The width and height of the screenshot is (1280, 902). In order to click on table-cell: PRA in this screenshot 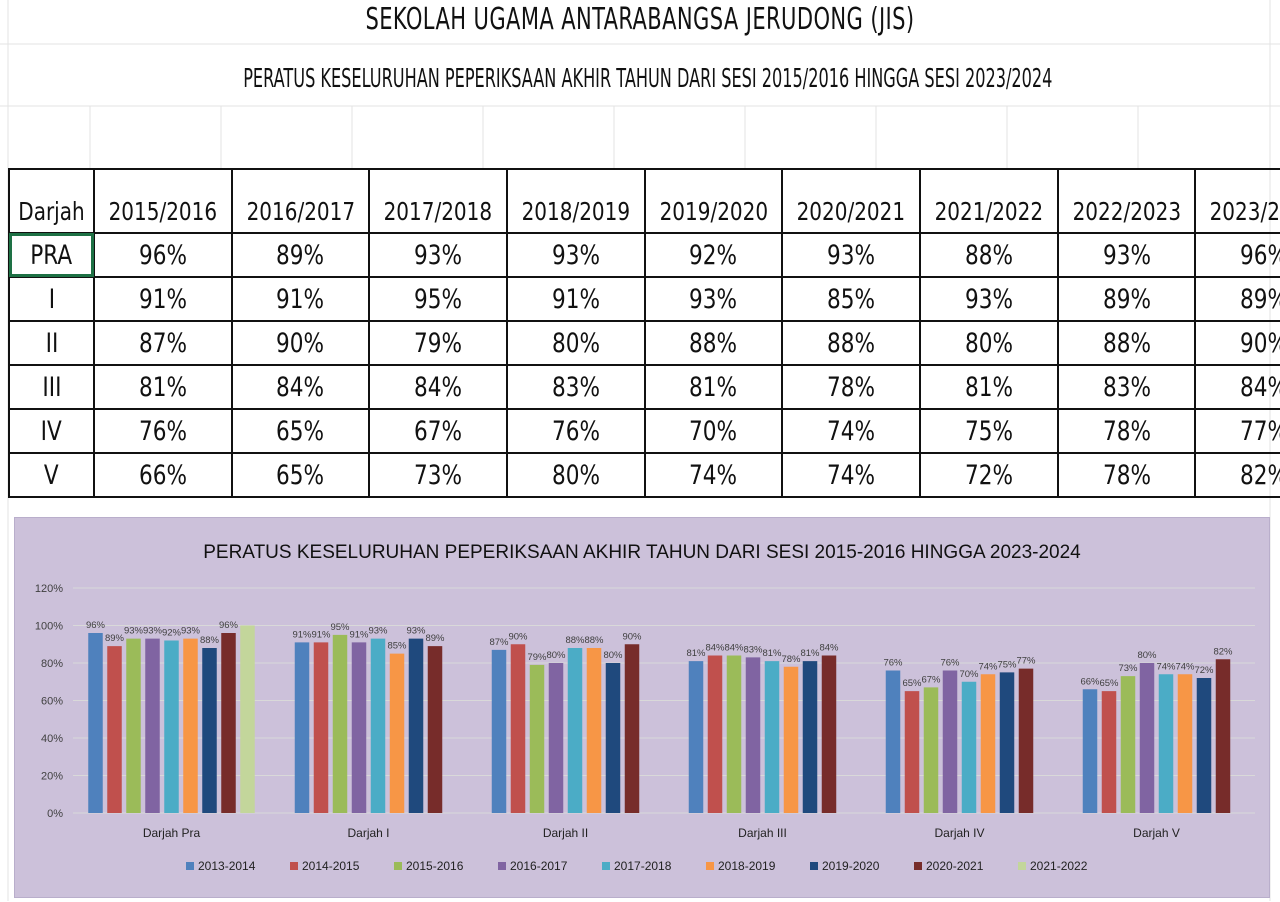, I will do `click(51, 255)`.